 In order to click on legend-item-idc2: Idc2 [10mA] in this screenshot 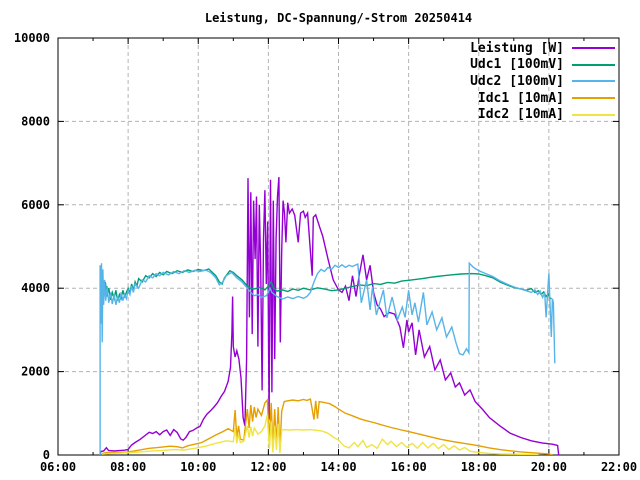, I will do `click(542, 114)`.